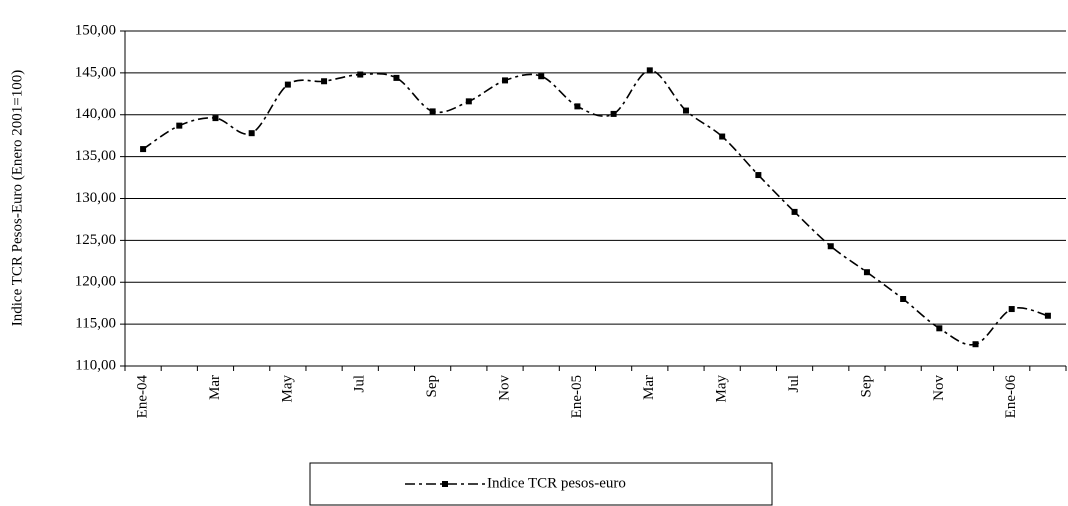 The image size is (1068, 506). What do you see at coordinates (95, 324) in the screenshot?
I see `y-tick-label: 115,00` at bounding box center [95, 324].